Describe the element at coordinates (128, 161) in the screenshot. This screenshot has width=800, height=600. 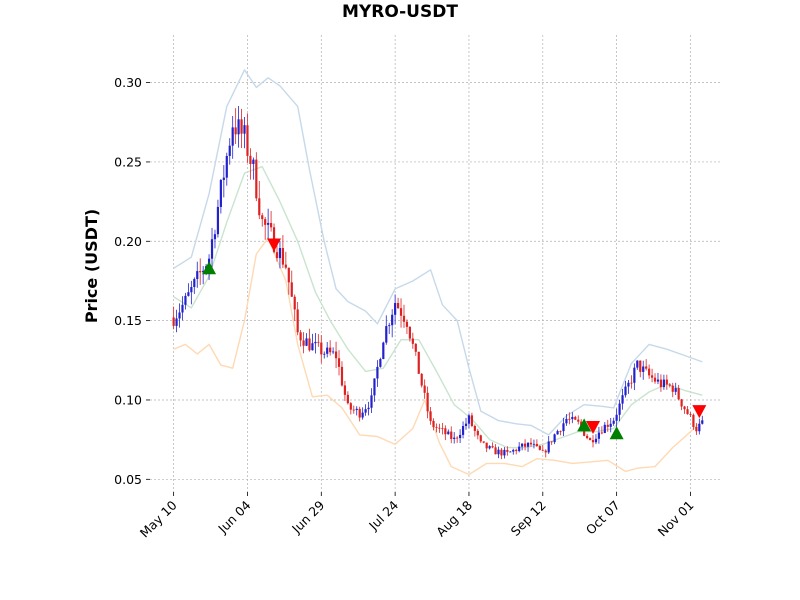
I see `y-tick-label: 0.25` at that location.